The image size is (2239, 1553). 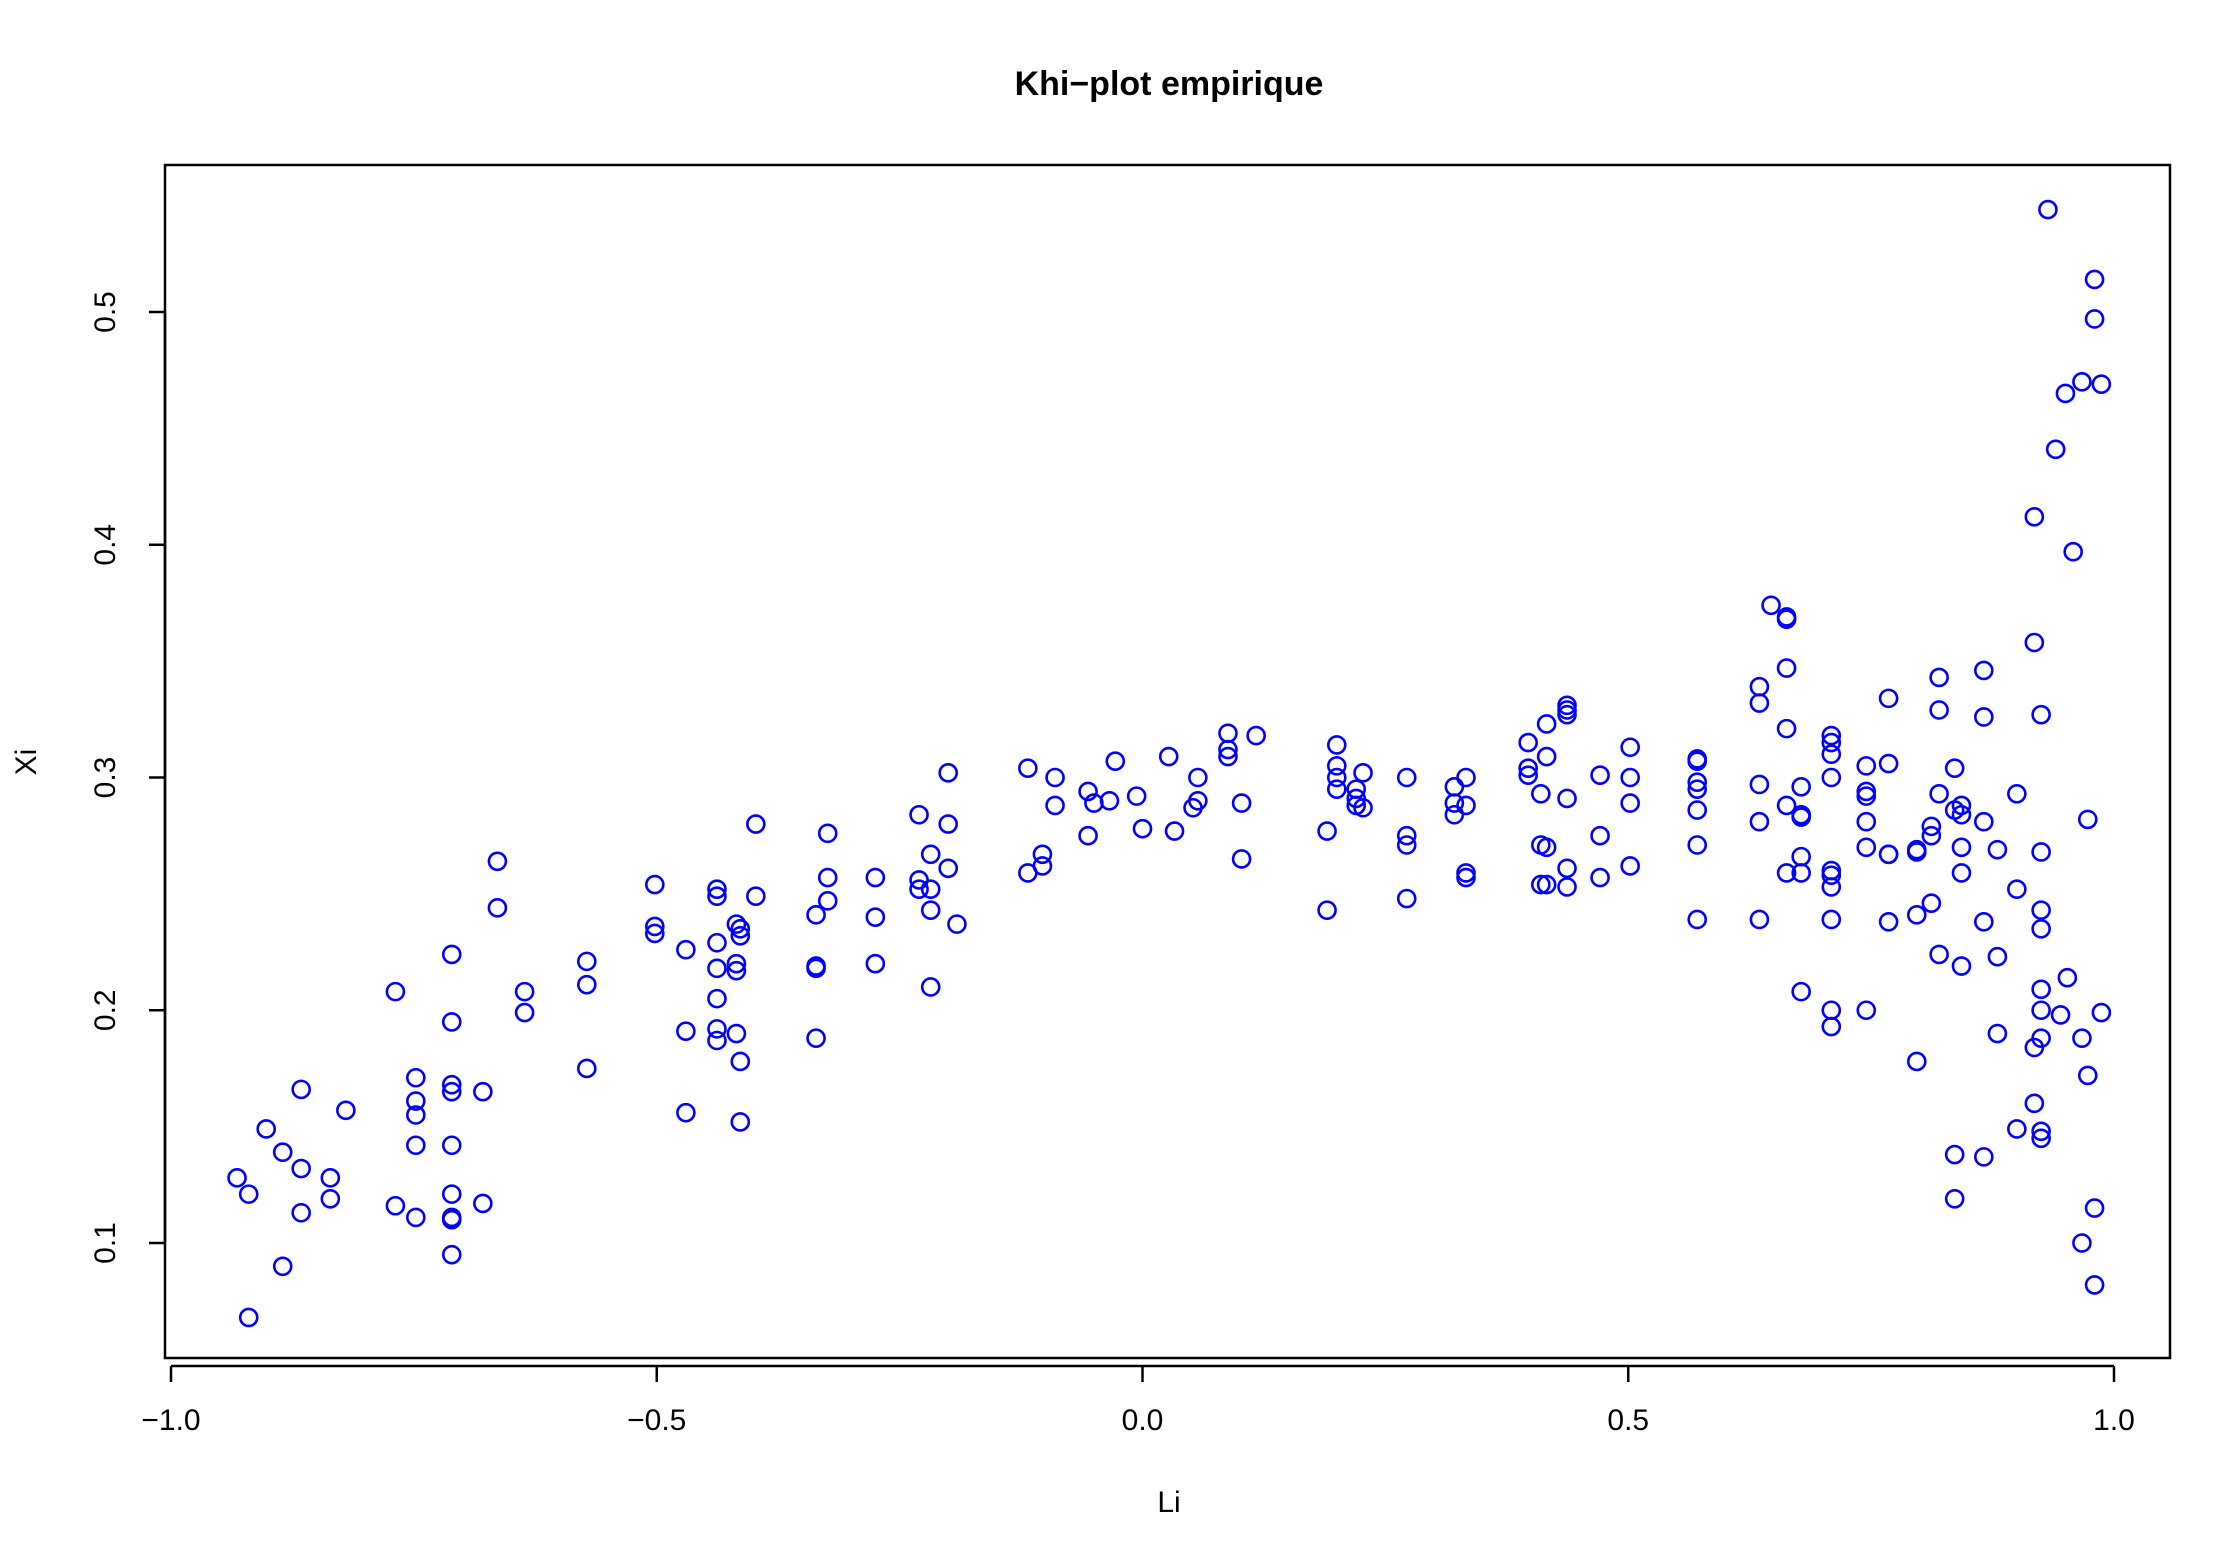 I want to click on y-tick-label: 0.3, so click(x=105, y=778).